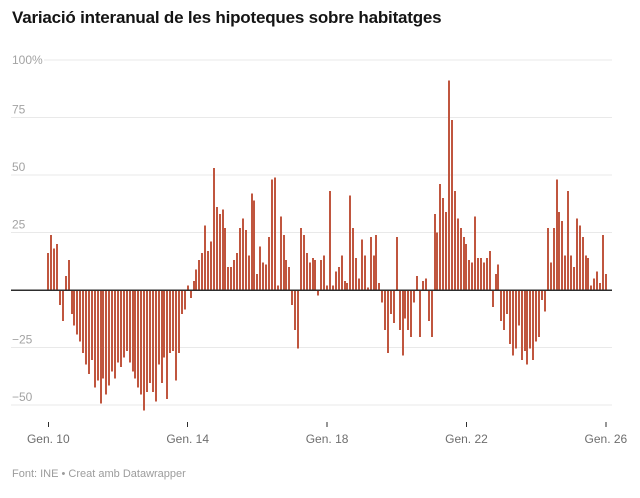  I want to click on x-axis-label: Gen. 18, so click(327, 439).